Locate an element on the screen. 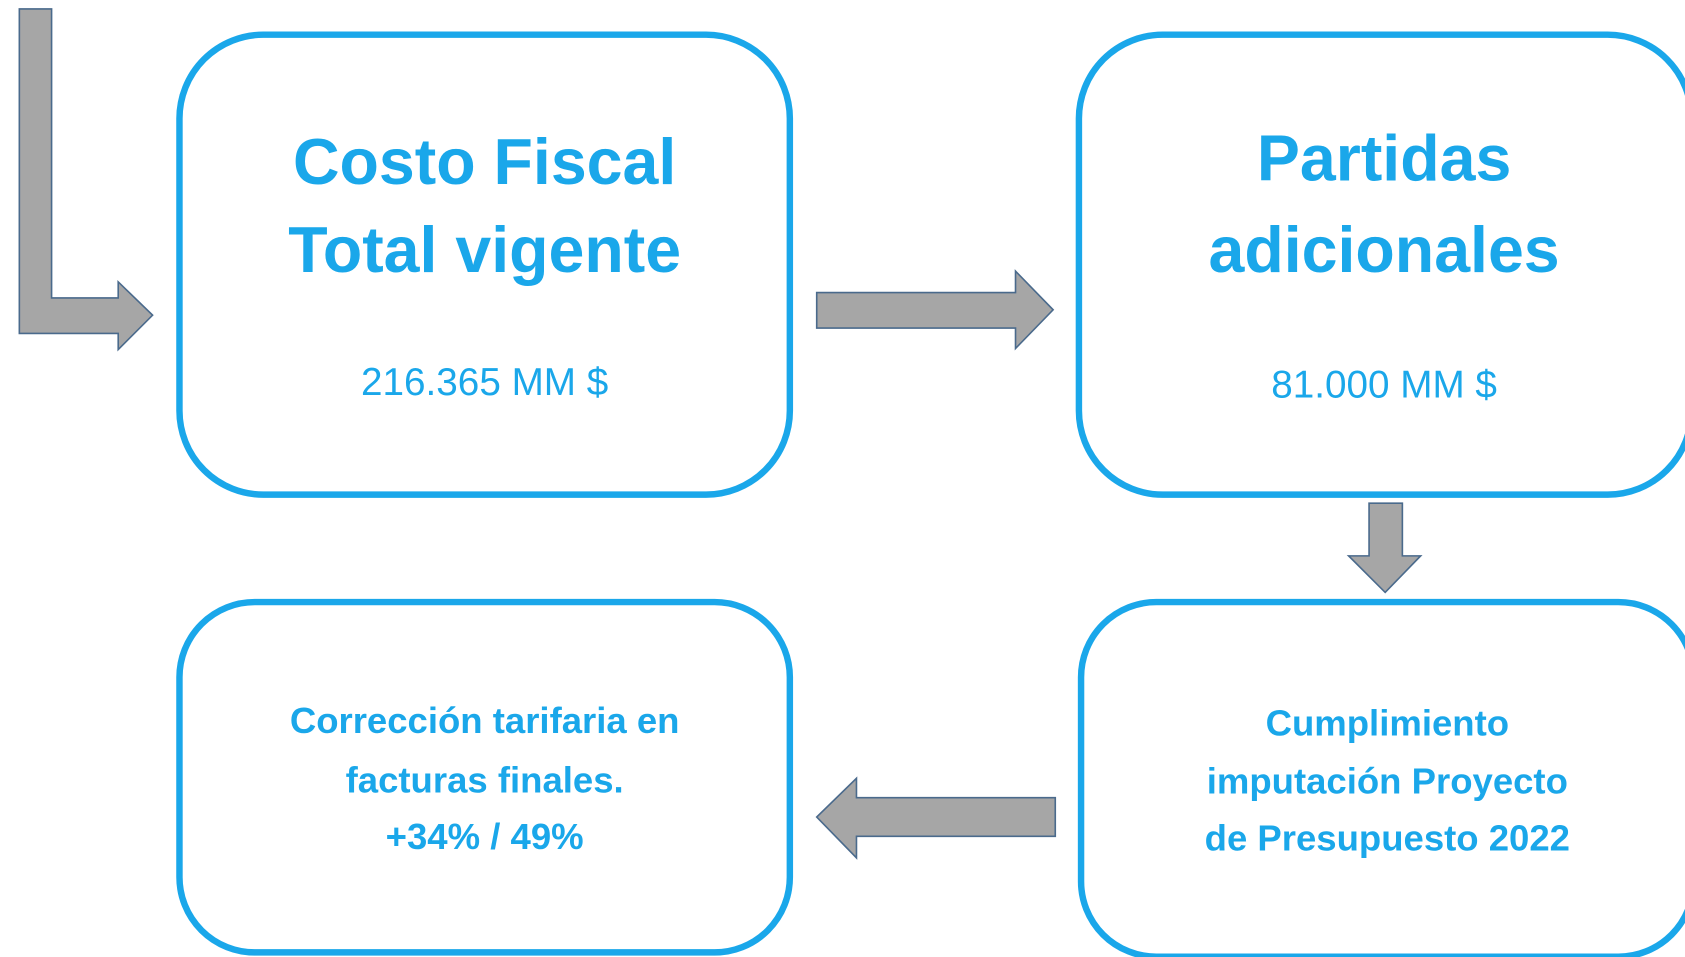  node-text: facturas finales. is located at coordinates (485, 779).